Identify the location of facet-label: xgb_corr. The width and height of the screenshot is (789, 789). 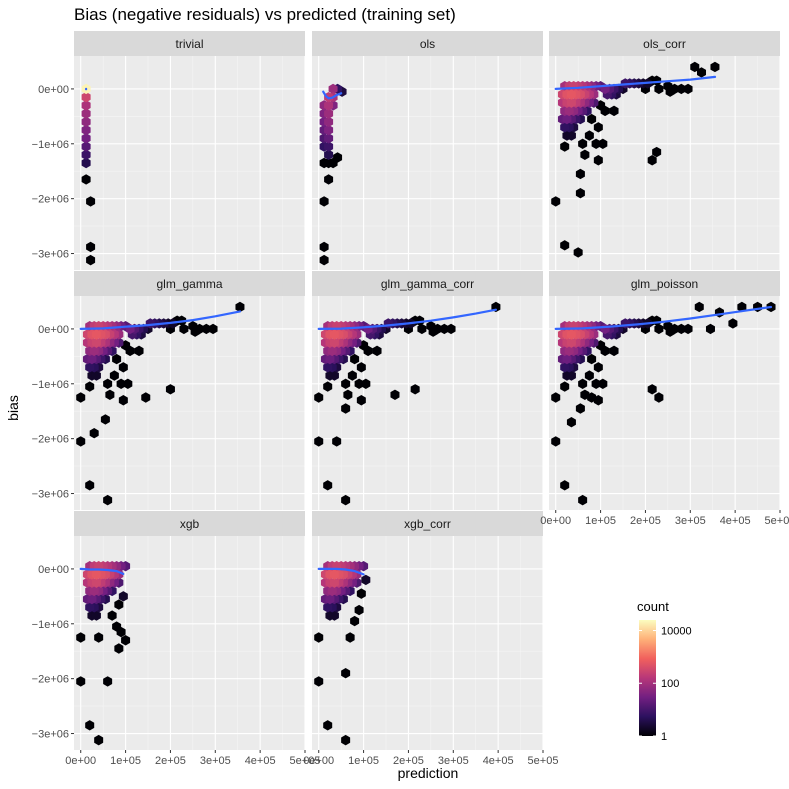
(427, 524).